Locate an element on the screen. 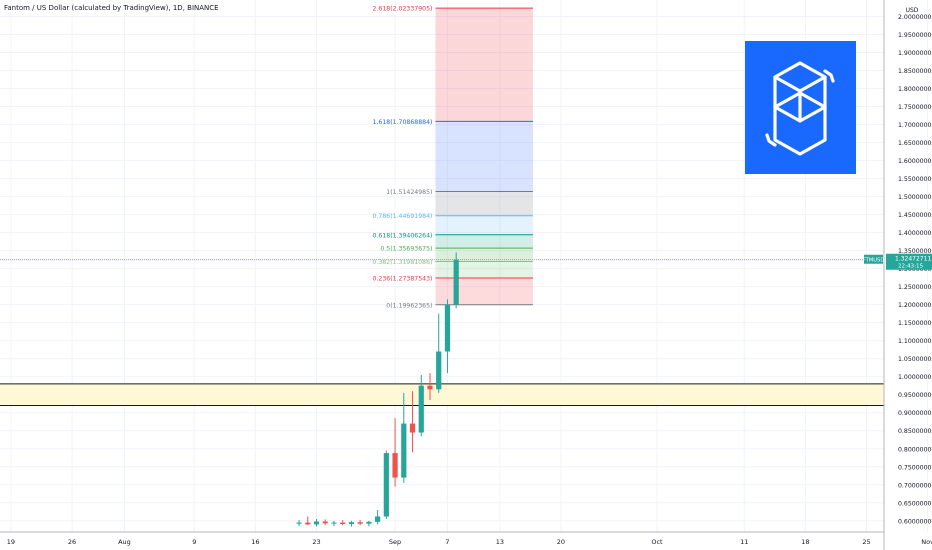  time-tick-label: Nov is located at coordinates (926, 542).